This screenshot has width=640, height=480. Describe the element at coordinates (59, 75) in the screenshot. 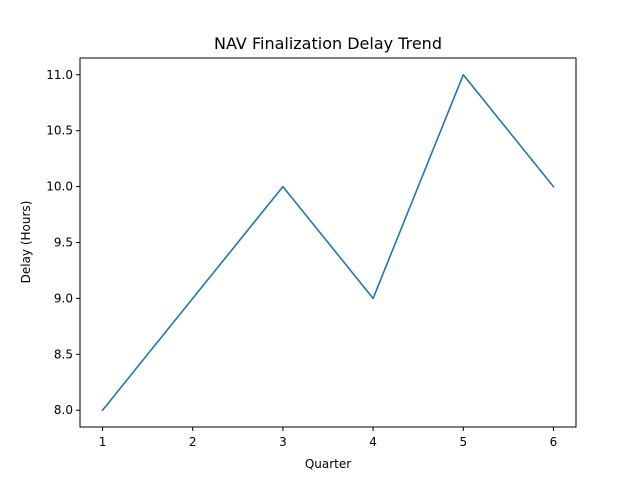

I see `y-tick-label: 11.0` at that location.